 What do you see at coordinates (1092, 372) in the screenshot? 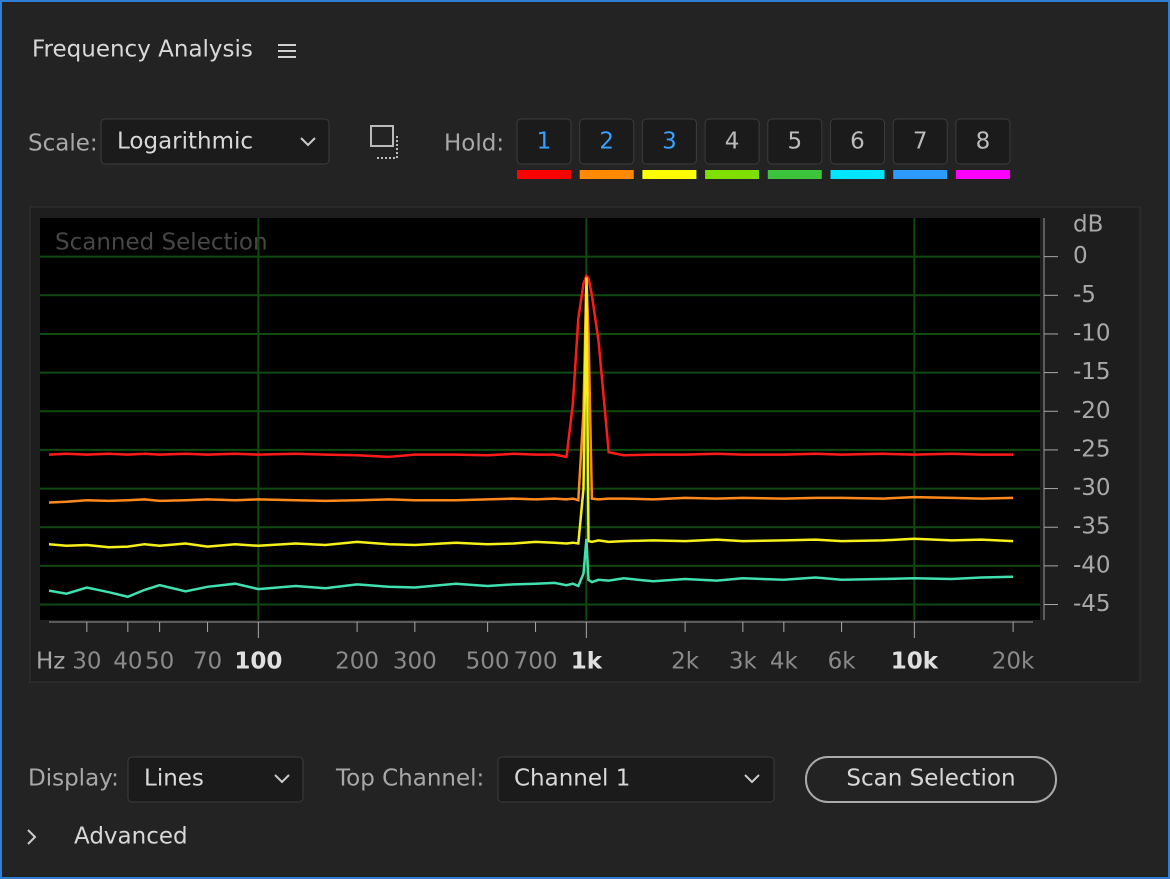
I see `y-tick-label: -15` at bounding box center [1092, 372].